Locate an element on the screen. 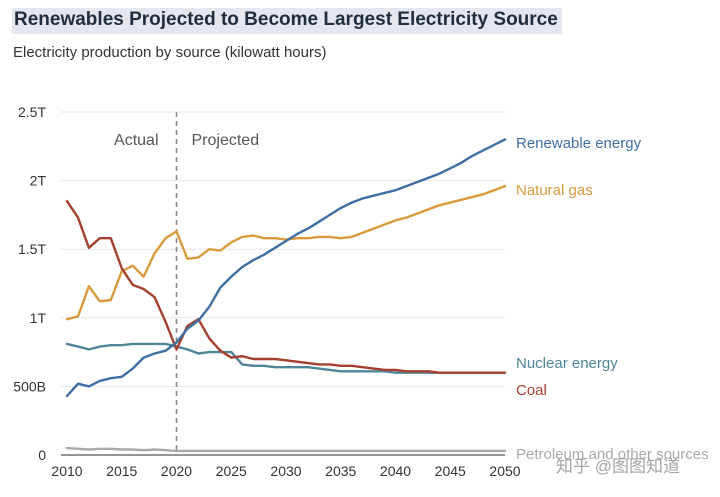 This screenshot has width=720, height=497. series-label: Renewable energy is located at coordinates (579, 143).